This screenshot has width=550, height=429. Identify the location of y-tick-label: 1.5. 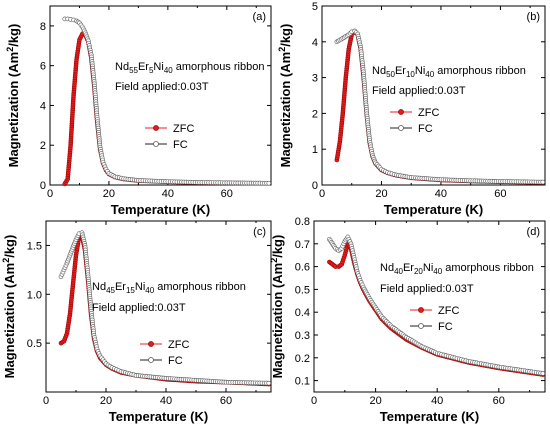
(34, 246).